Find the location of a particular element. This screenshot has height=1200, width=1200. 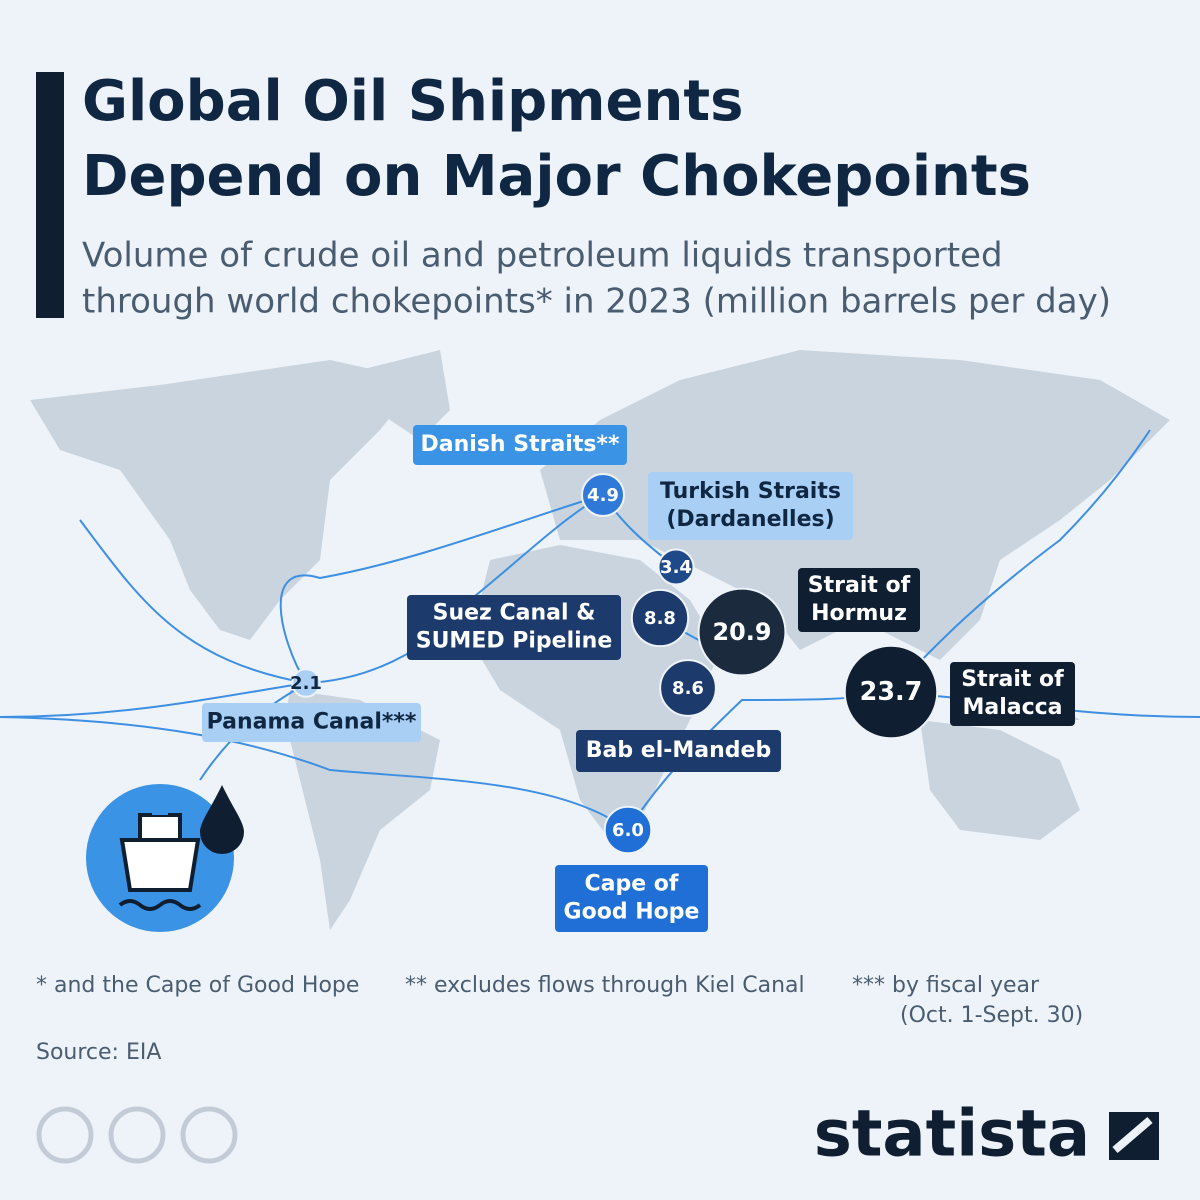

chokepoint: Panama Canal*** 2.1 is located at coordinates (311, 705).